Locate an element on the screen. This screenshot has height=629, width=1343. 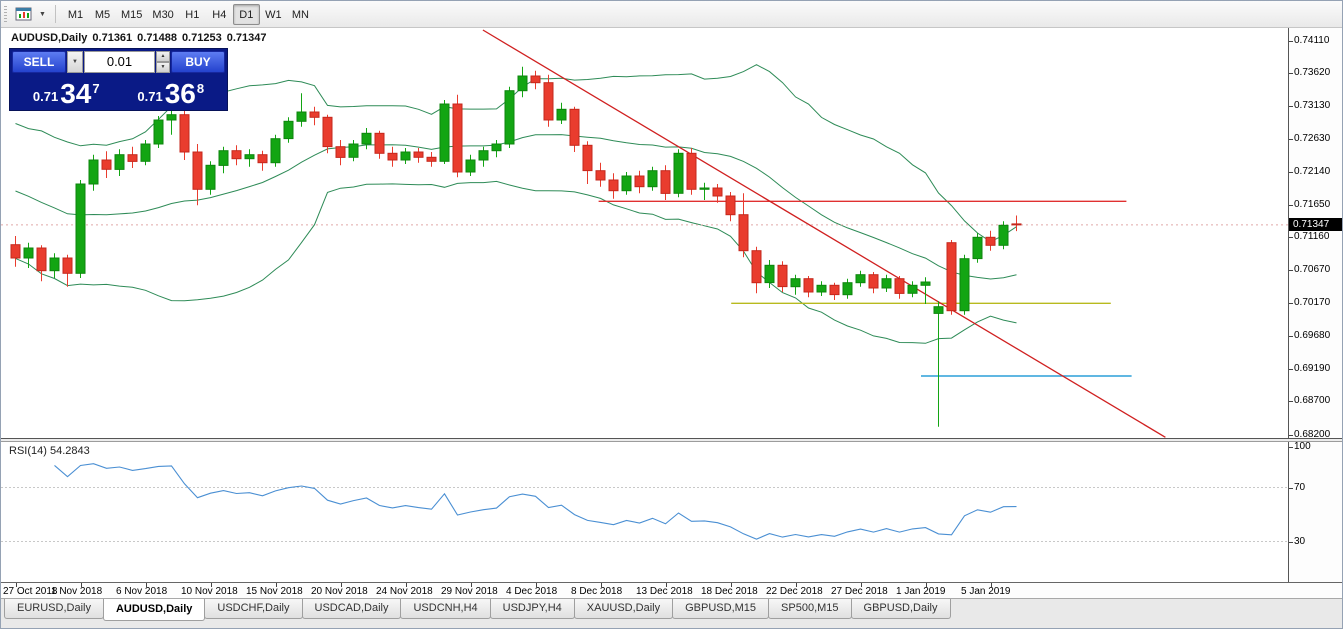
chart-tab-usdcad-daily: USDCAD,Daily is located at coordinates (351, 609).